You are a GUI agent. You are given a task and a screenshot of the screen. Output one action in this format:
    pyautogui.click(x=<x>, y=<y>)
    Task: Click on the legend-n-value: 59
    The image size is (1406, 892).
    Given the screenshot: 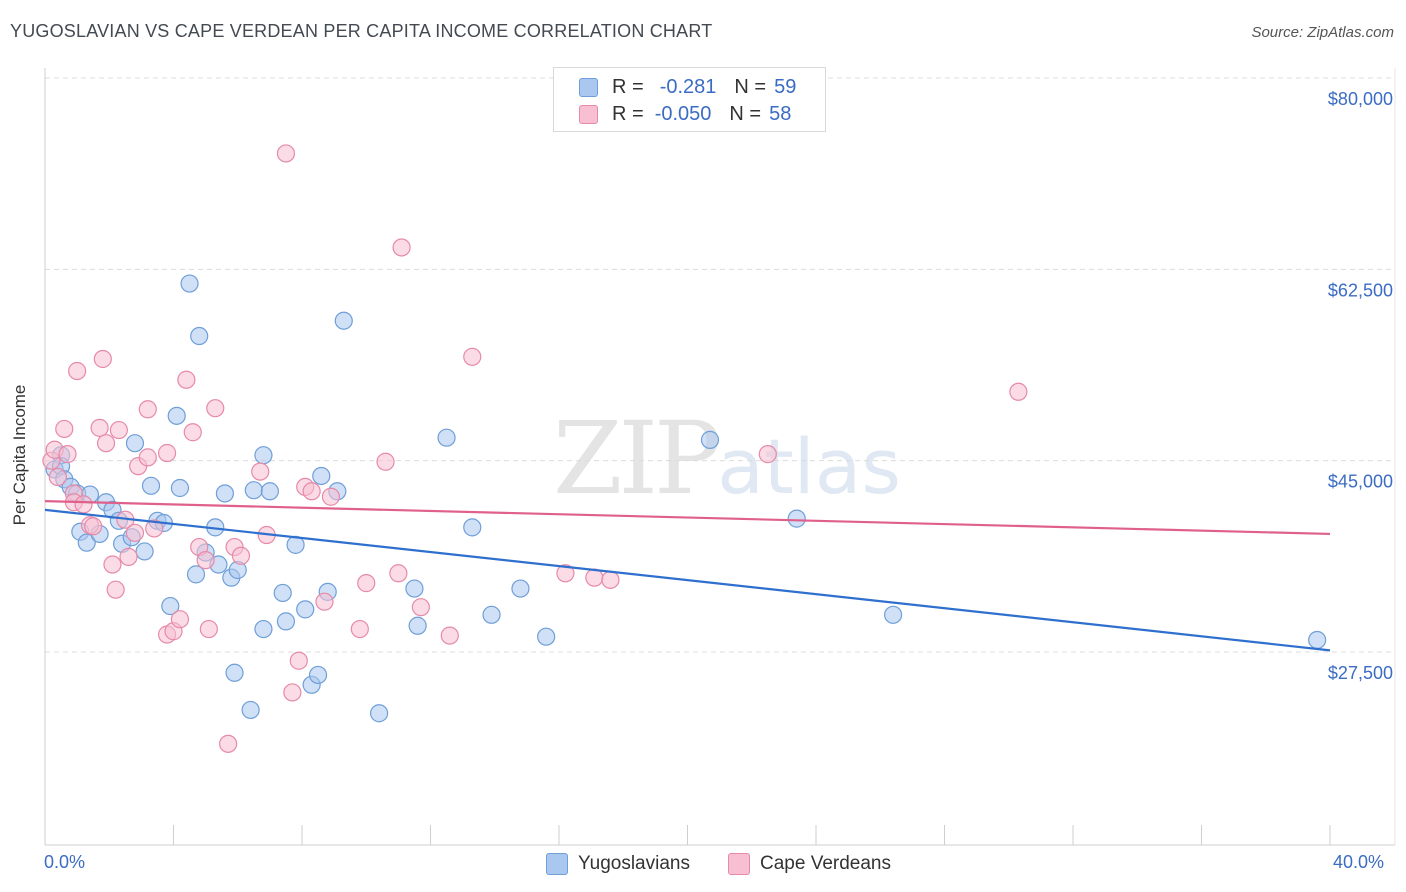 What is the action you would take?
    pyautogui.click(x=785, y=86)
    